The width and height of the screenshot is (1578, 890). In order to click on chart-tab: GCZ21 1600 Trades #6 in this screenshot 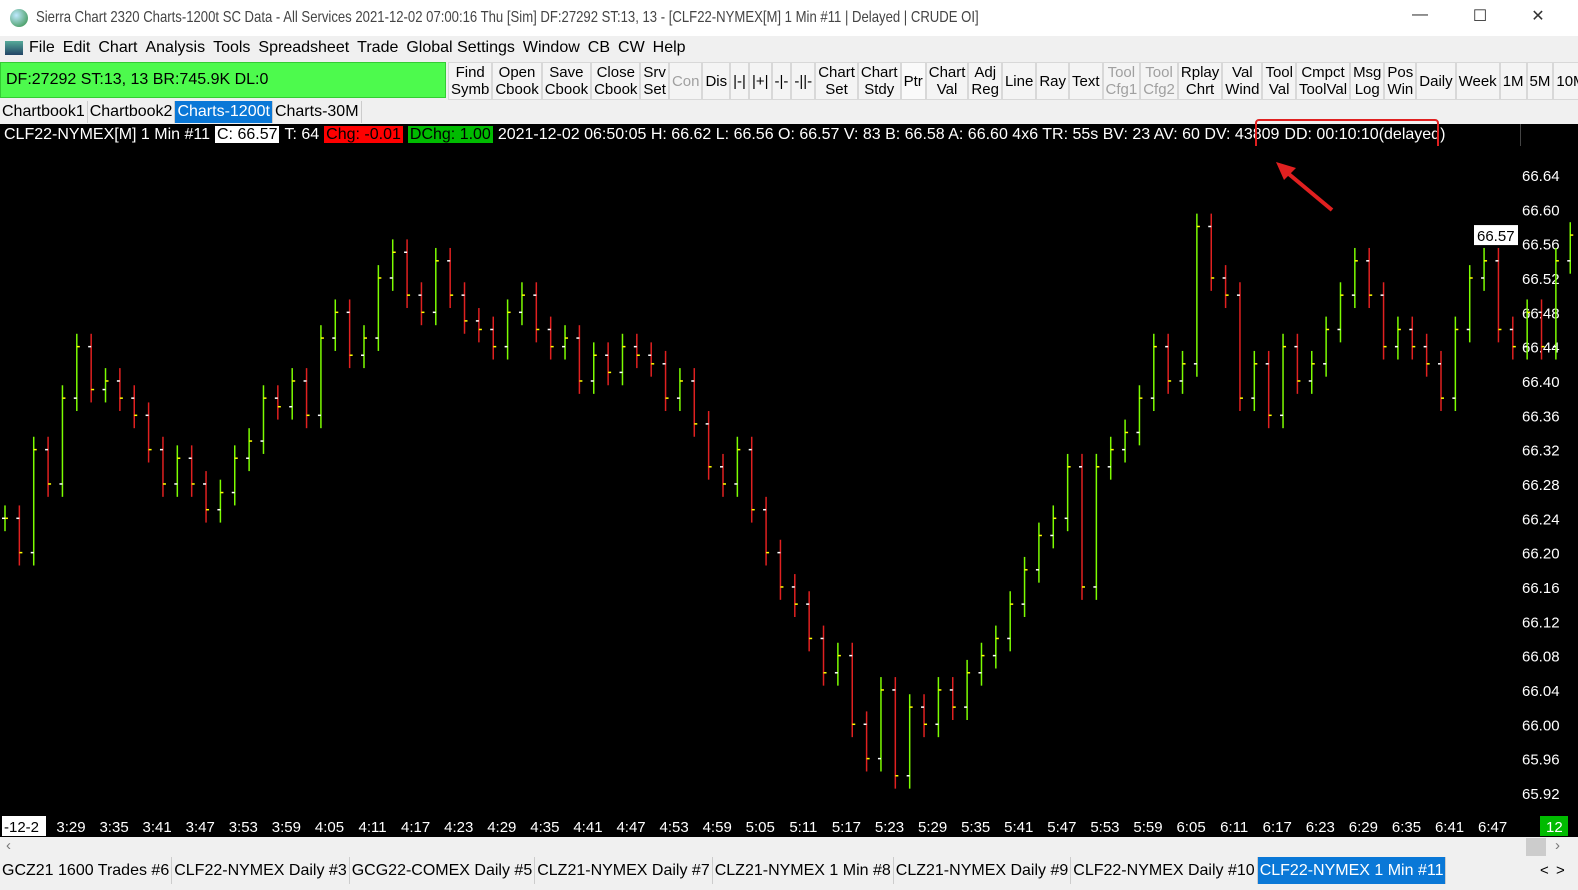, I will do `click(86, 870)`.